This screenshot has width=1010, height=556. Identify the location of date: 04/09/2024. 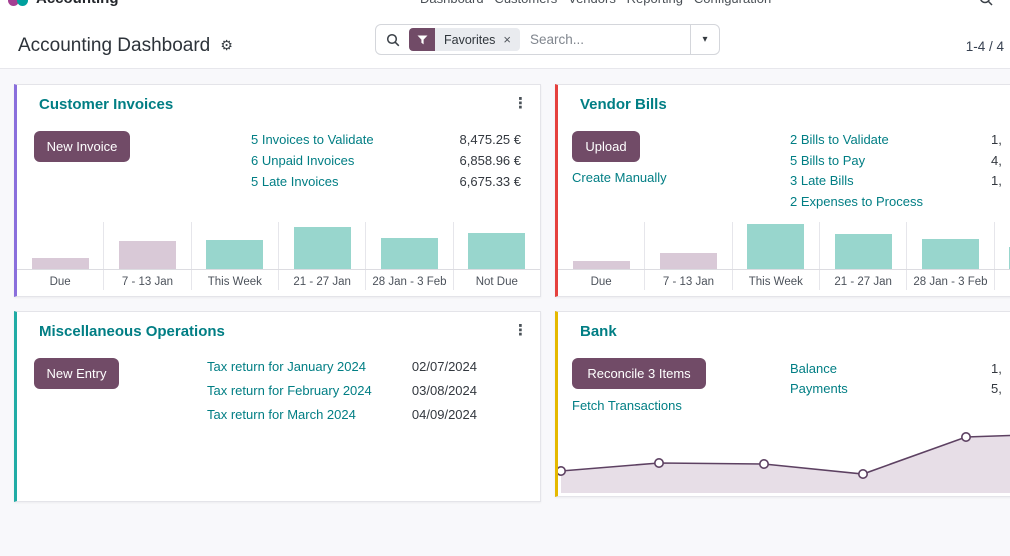
(444, 414).